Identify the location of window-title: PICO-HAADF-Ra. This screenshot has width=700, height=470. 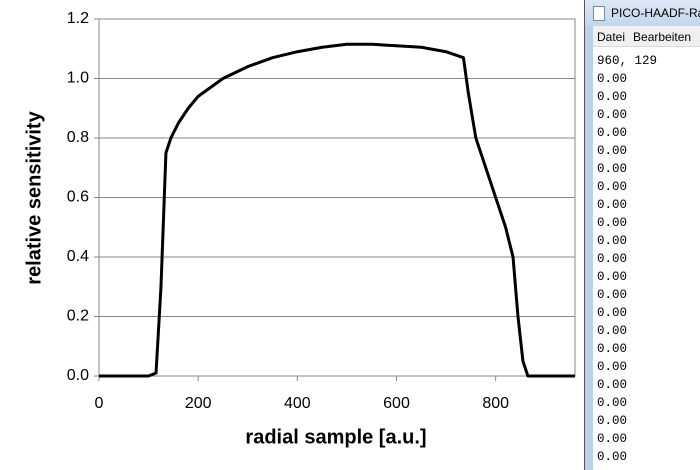
(655, 13).